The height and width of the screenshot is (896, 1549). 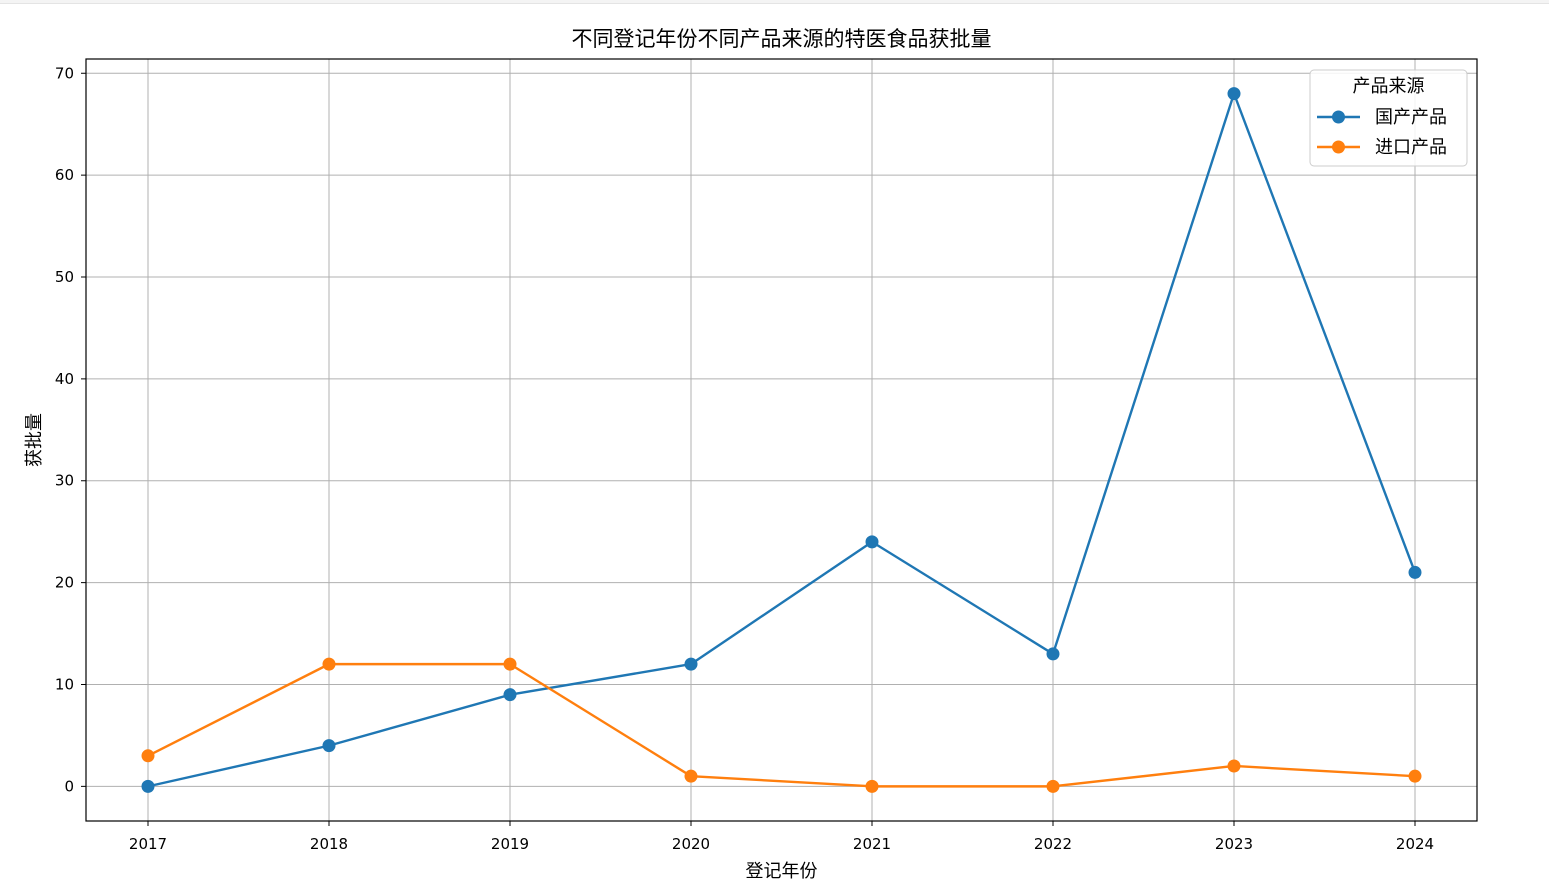 I want to click on x-tick-label: 2024, so click(x=1415, y=844).